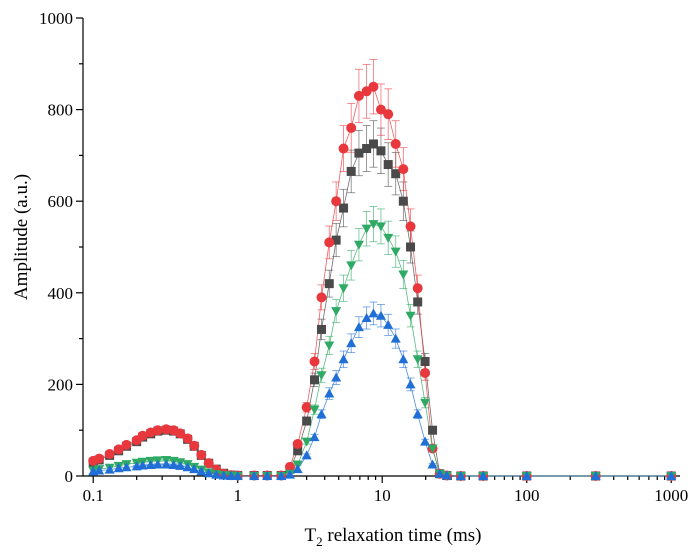  What do you see at coordinates (56, 18) in the screenshot?
I see `y-tick-label: 1000` at bounding box center [56, 18].